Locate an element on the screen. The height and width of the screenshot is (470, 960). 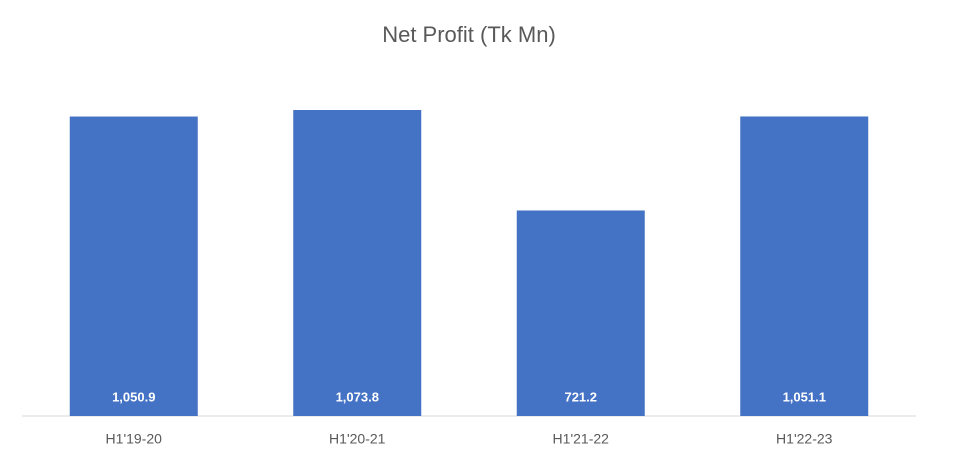
data-label: 1,073.8 is located at coordinates (357, 396).